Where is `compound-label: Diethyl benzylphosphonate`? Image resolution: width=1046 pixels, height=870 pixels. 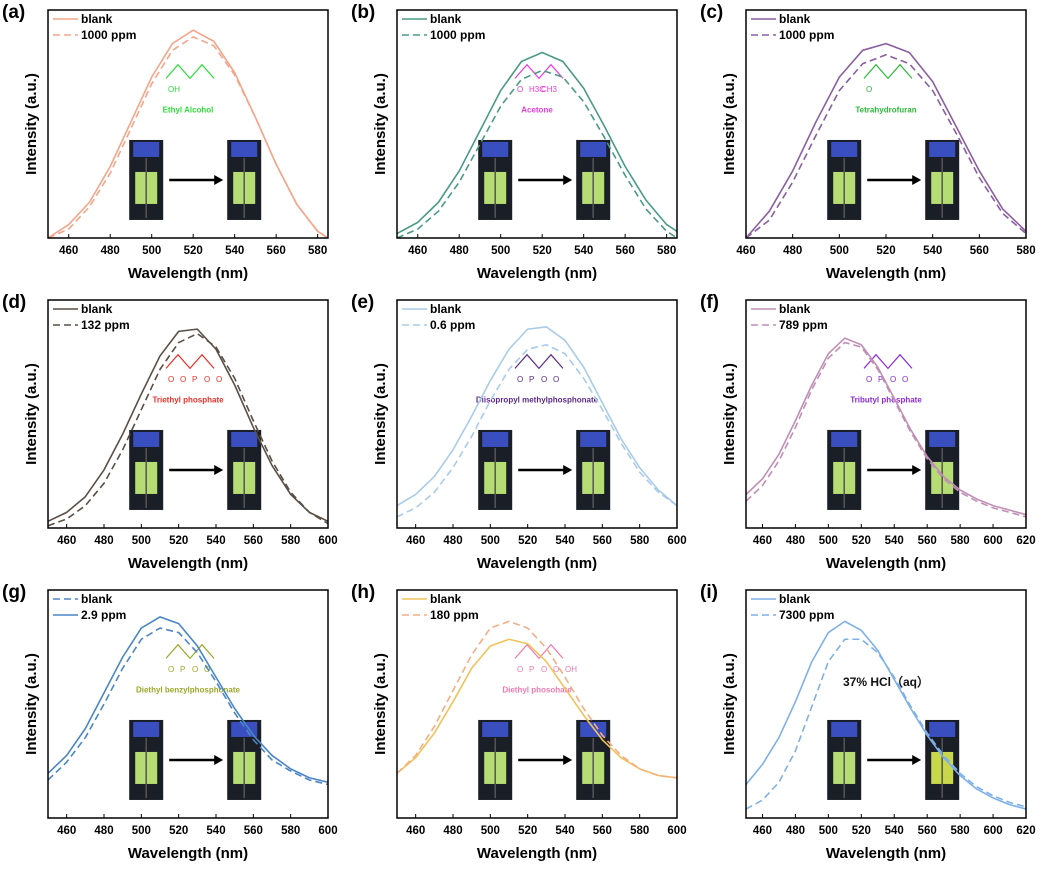
compound-label: Diethyl benzylphosphonate is located at coordinates (188, 690).